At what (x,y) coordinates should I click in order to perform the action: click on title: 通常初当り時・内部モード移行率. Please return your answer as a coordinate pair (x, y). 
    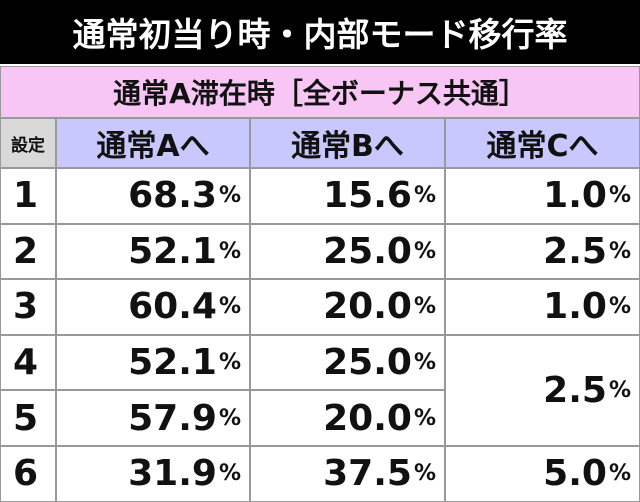
    Looking at the image, I should click on (320, 32).